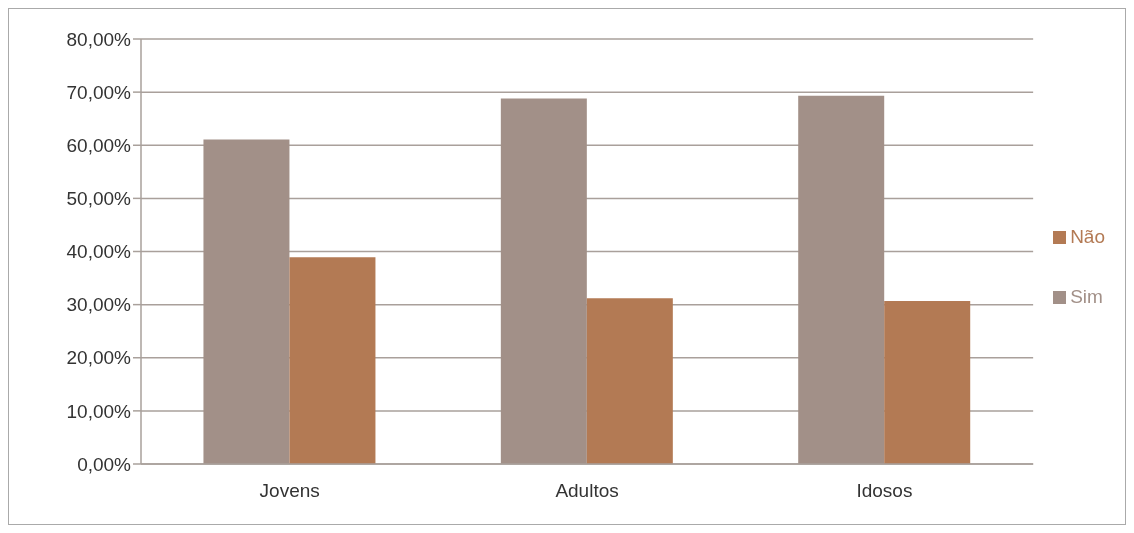 This screenshot has height=533, width=1134. What do you see at coordinates (289, 491) in the screenshot?
I see `x-tick-label: Jovens` at bounding box center [289, 491].